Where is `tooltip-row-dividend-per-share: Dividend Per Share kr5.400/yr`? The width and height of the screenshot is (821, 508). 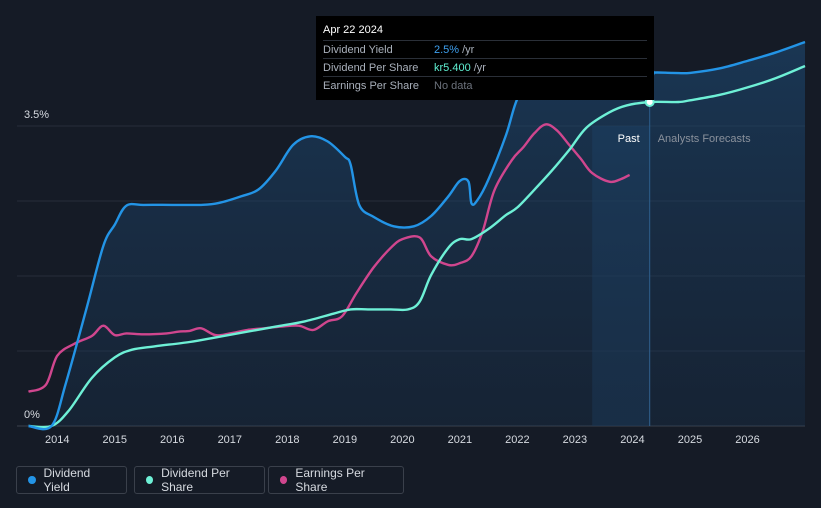 tooltip-row-dividend-per-share: Dividend Per Share kr5.400/yr is located at coordinates (485, 67).